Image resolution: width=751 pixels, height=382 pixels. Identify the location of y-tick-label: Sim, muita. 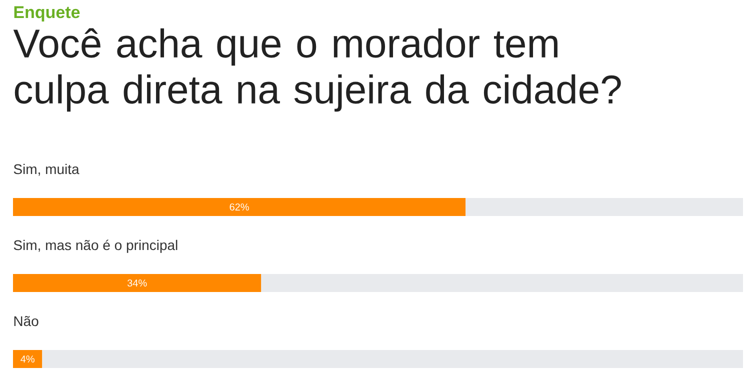
(47, 170).